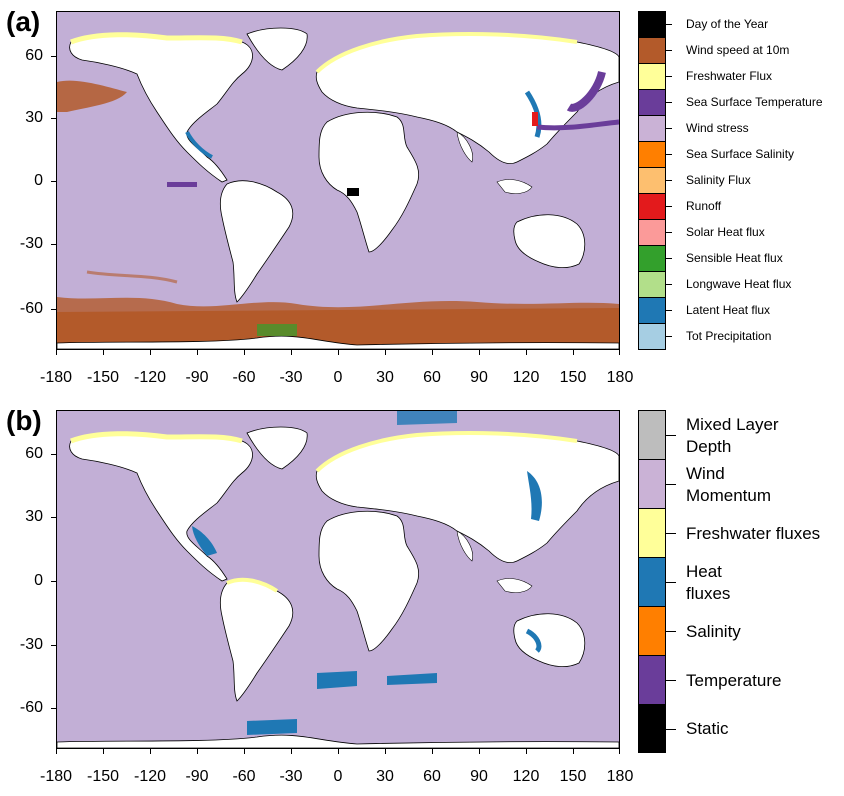 The image size is (844, 796). I want to click on panel-b-label: (b), so click(24, 420).